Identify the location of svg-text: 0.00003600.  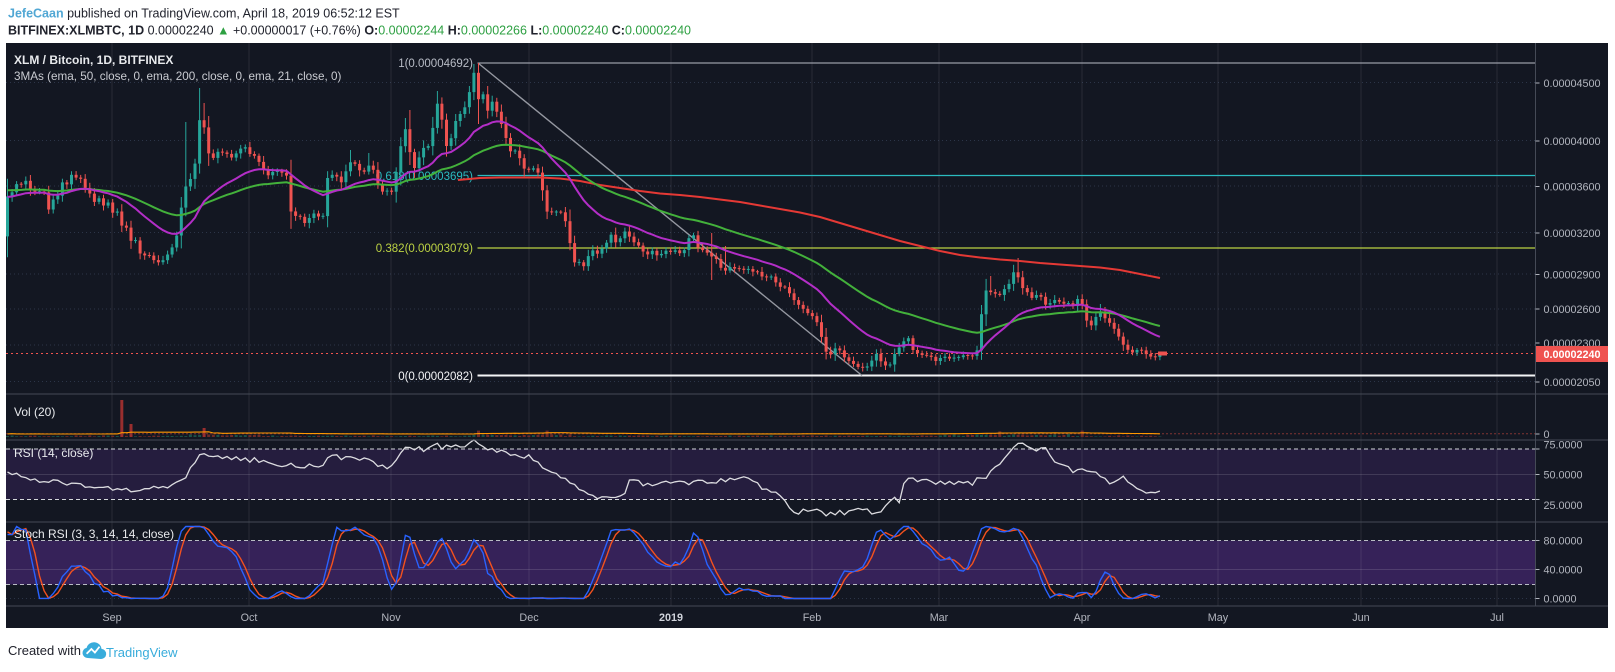
(1572, 188).